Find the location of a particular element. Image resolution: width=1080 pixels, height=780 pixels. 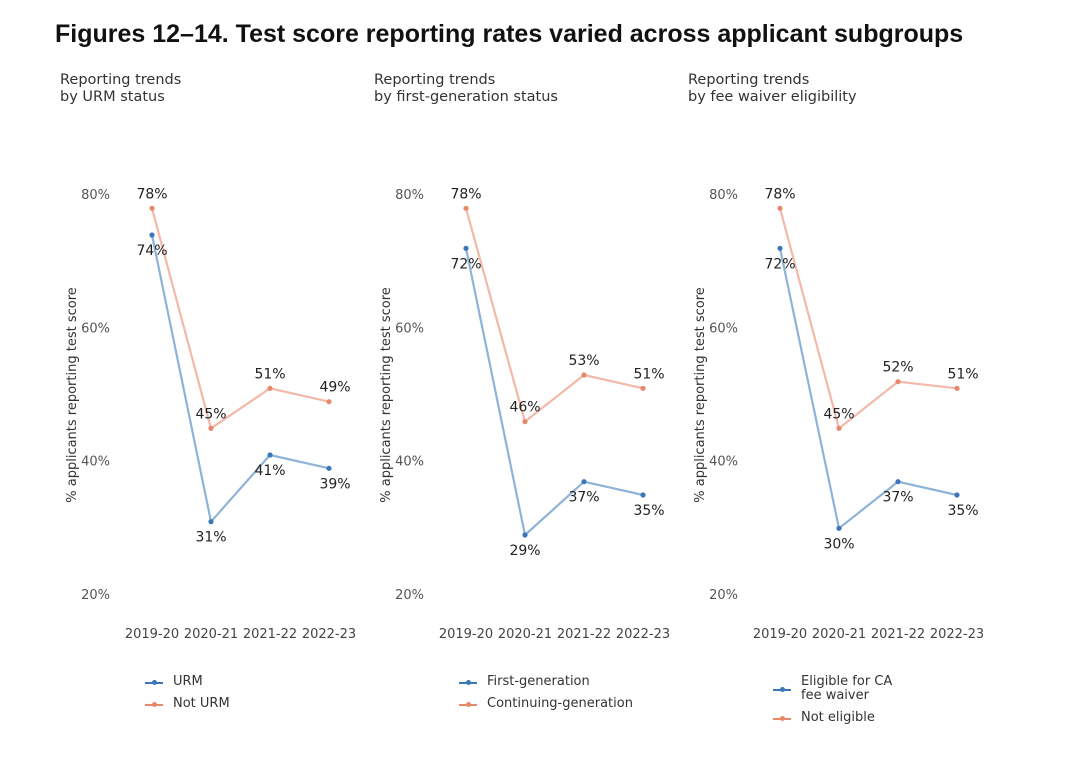

legend-label: Continuing-generation is located at coordinates (560, 703).